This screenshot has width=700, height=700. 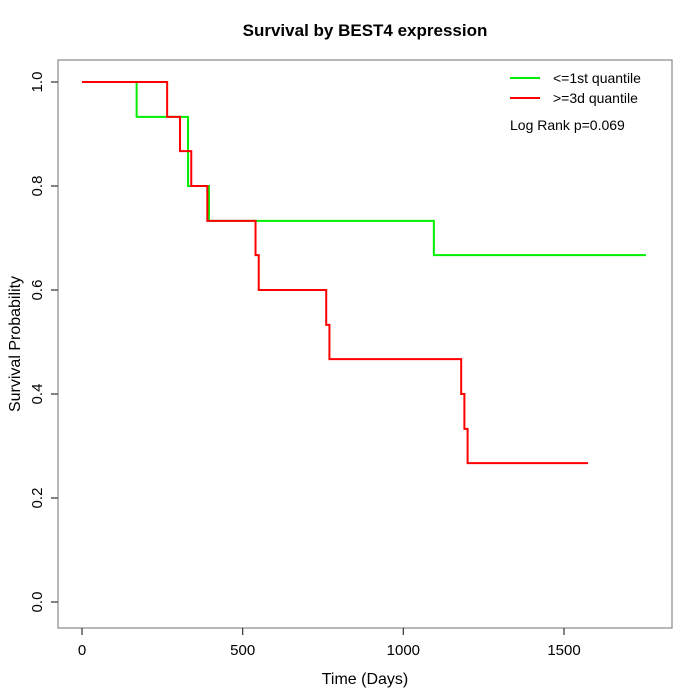 I want to click on legend-line-red-icon, so click(x=525, y=98).